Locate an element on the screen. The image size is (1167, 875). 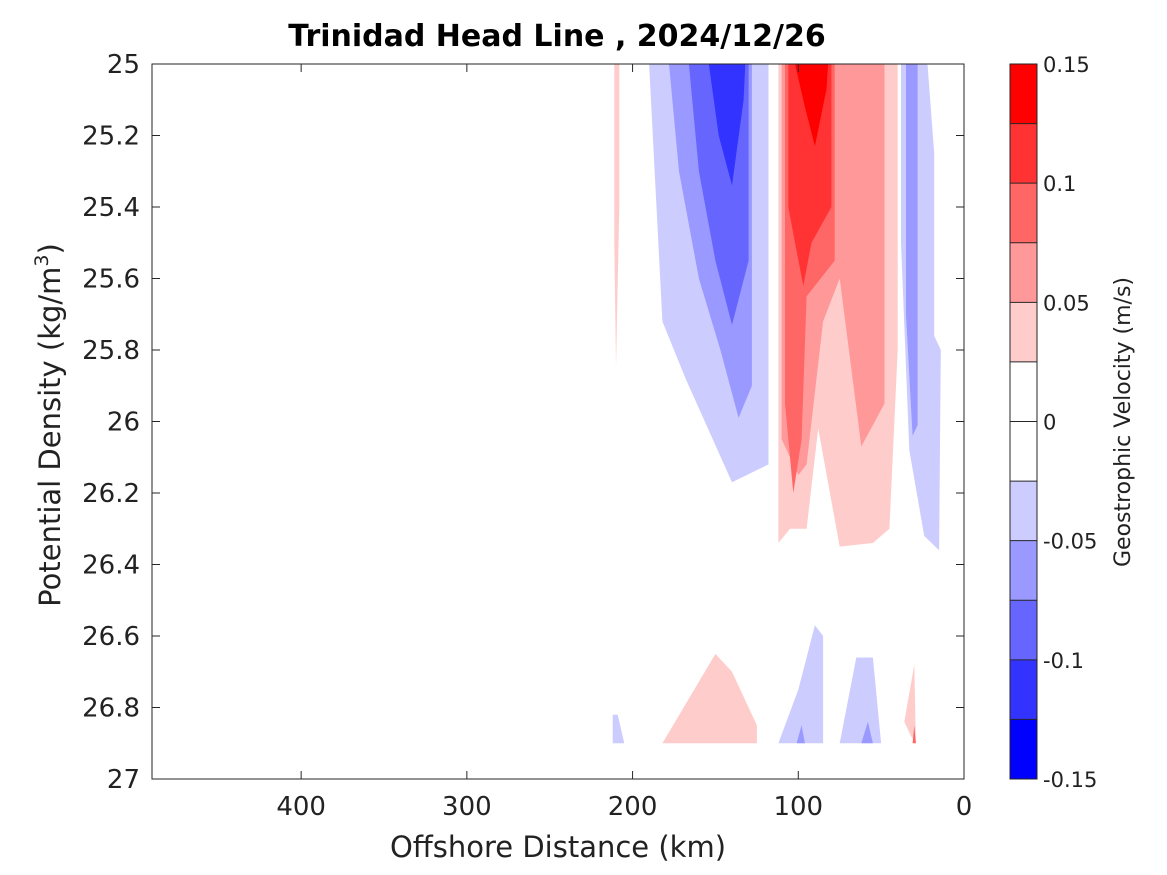
y-axis-label-close: ) is located at coordinates (50, 248).